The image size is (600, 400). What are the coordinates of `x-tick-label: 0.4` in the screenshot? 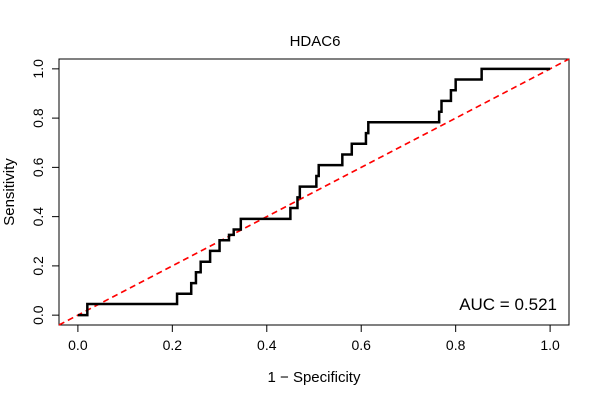 It's located at (267, 345).